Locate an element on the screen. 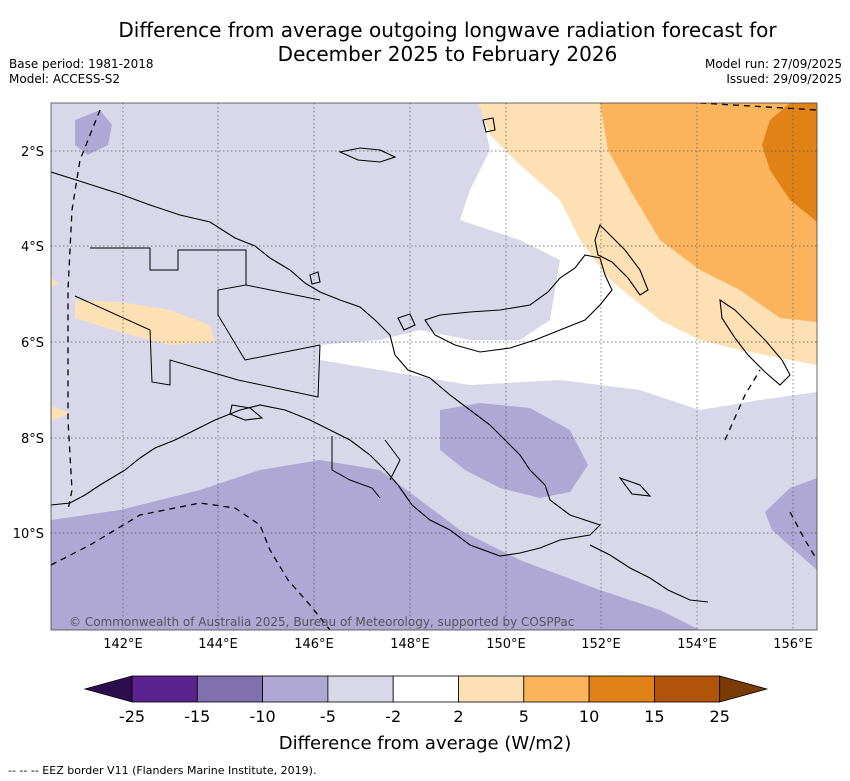  anomaly-region-medium-negative-east is located at coordinates (791, 524).